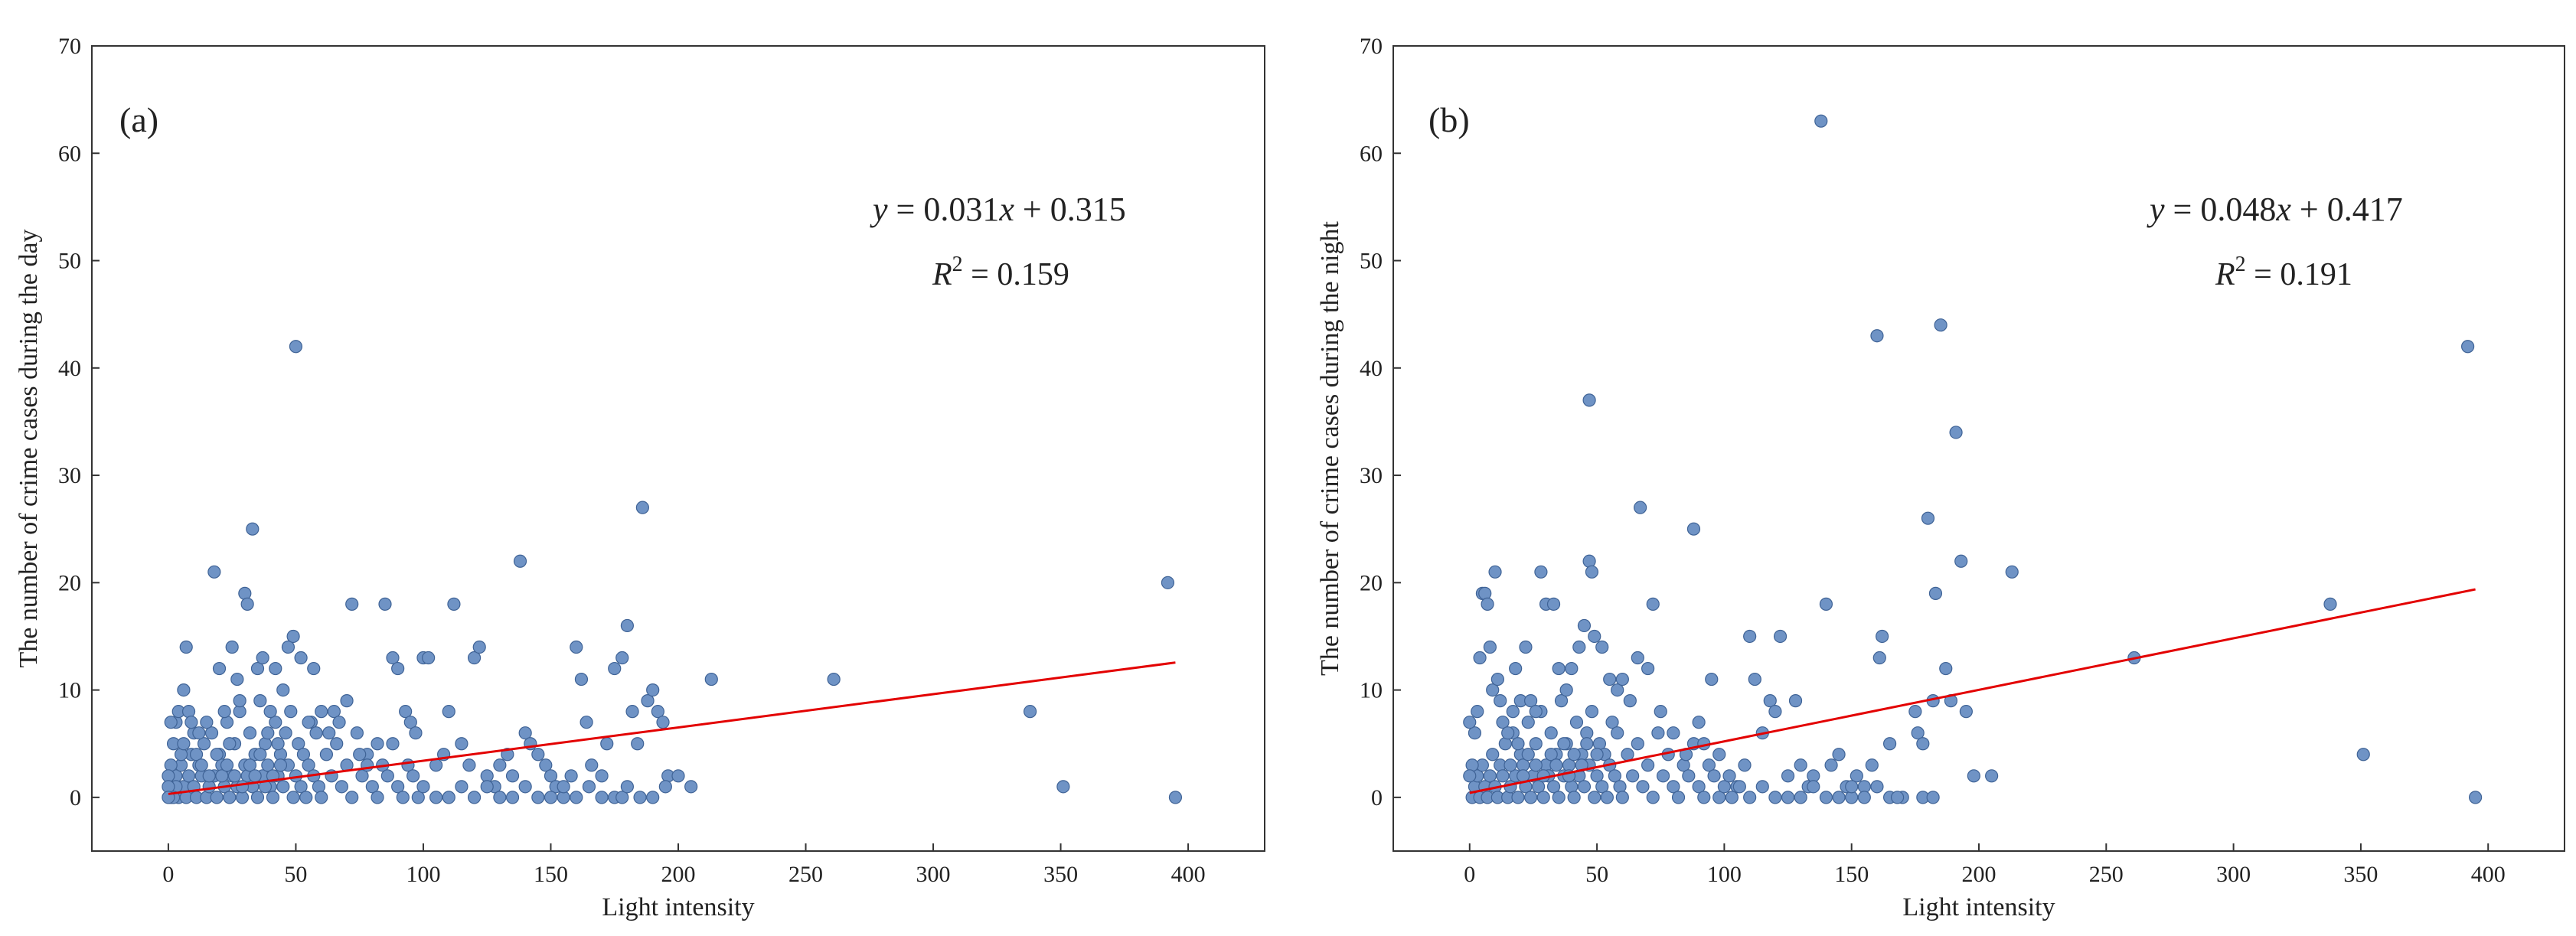 The height and width of the screenshot is (936, 2576). Describe the element at coordinates (168, 874) in the screenshot. I see `panel-a-x-tick-label: 0` at that location.